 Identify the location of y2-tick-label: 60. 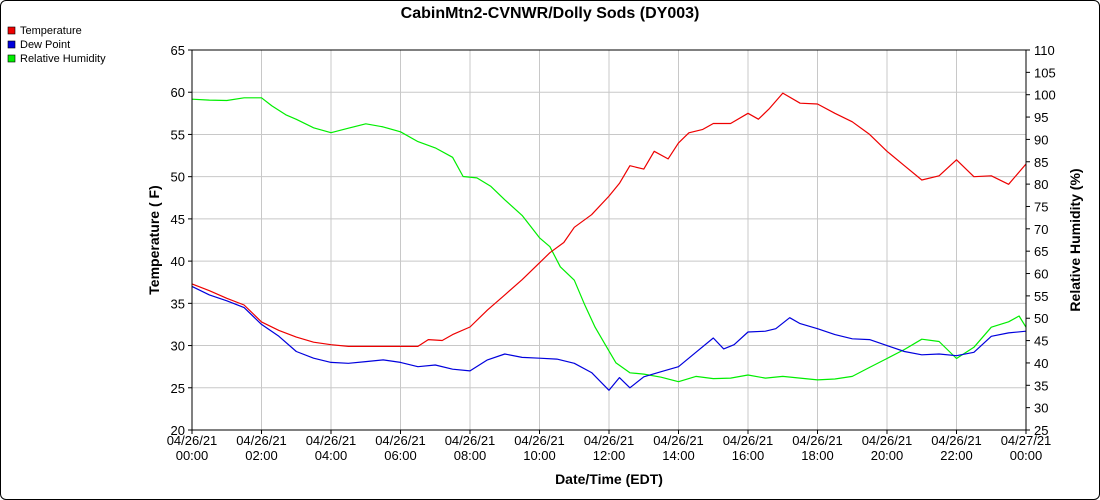
(1041, 274).